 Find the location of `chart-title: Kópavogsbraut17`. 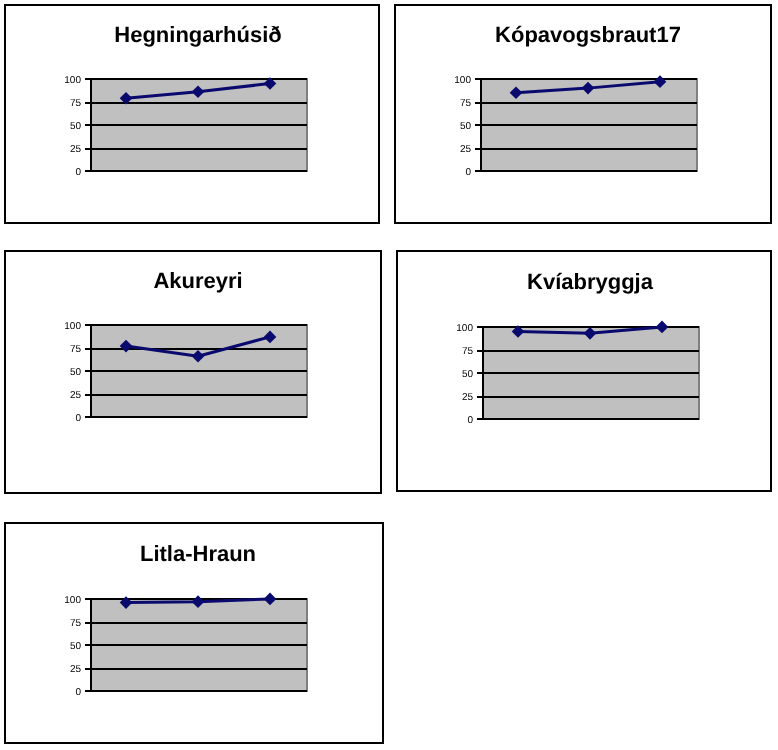

chart-title: Kópavogsbraut17 is located at coordinates (588, 36).